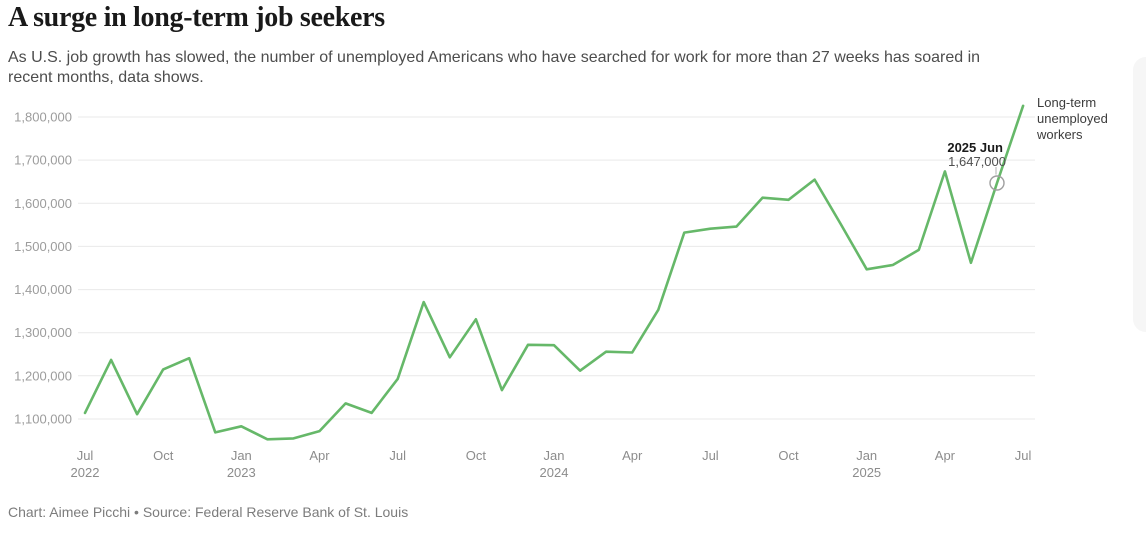 The image size is (1146, 539). What do you see at coordinates (85, 472) in the screenshot?
I see `x-tick-year-label: 2022` at bounding box center [85, 472].